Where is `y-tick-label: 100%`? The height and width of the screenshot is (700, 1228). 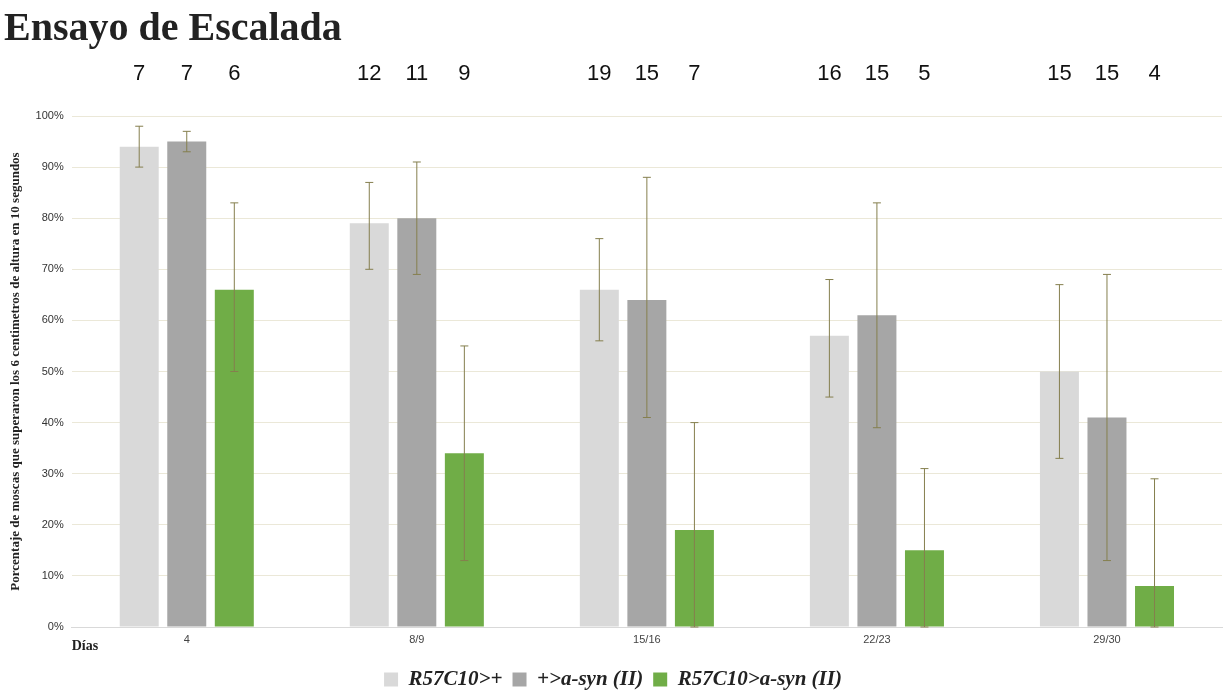 y-tick-label: 100% is located at coordinates (49, 115).